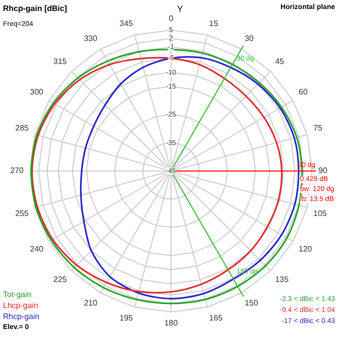 The image size is (339, 339). What do you see at coordinates (22, 213) in the screenshot?
I see `spoke-label: 255` at bounding box center [22, 213].